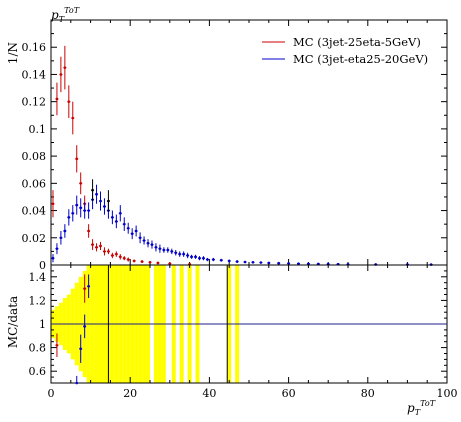  I want to click on data-point, so click(108, 201).